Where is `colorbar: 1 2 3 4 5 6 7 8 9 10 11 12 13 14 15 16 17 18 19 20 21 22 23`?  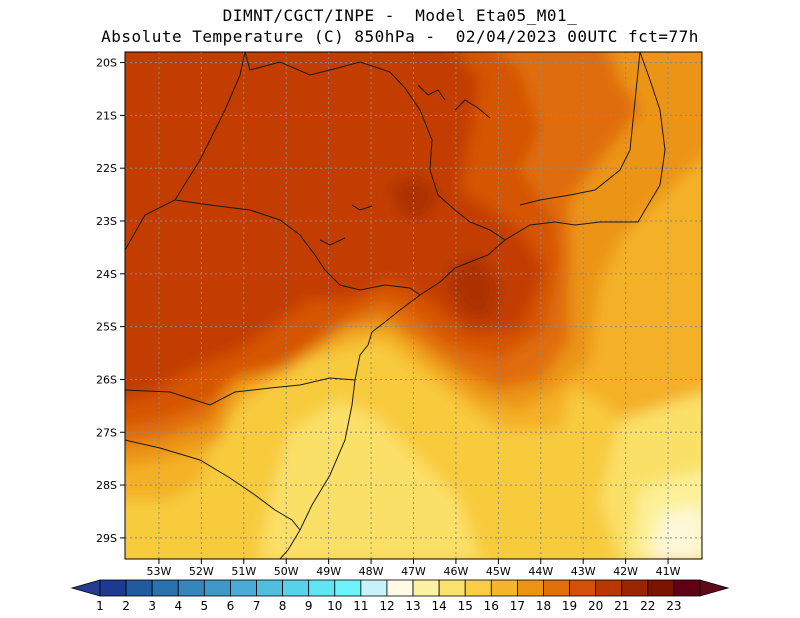
colorbar: 1 2 3 4 5 6 7 8 9 10 11 12 13 14 15 16 17 18 19 20 21 22 23 is located at coordinates (400, 596).